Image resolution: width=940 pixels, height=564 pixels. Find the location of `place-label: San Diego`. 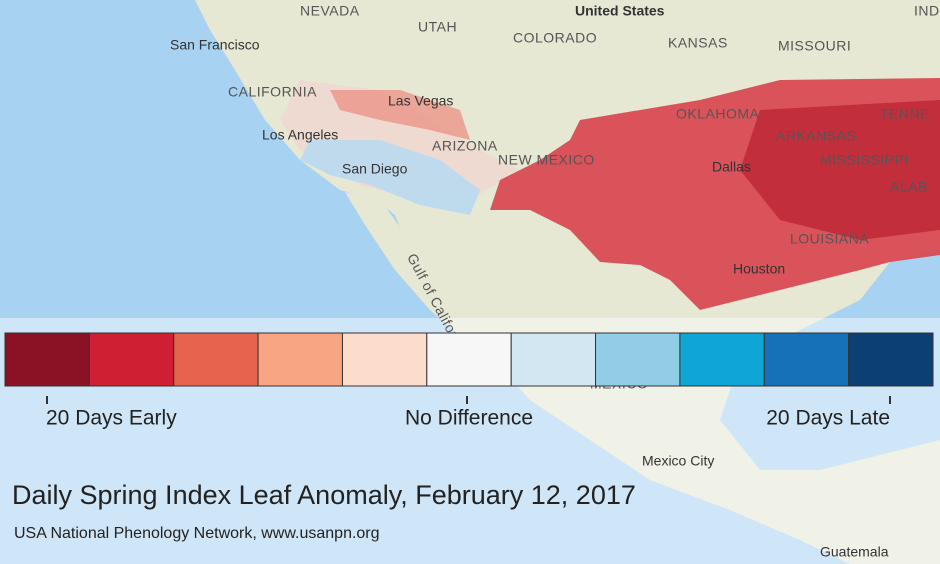

place-label: San Diego is located at coordinates (375, 169).